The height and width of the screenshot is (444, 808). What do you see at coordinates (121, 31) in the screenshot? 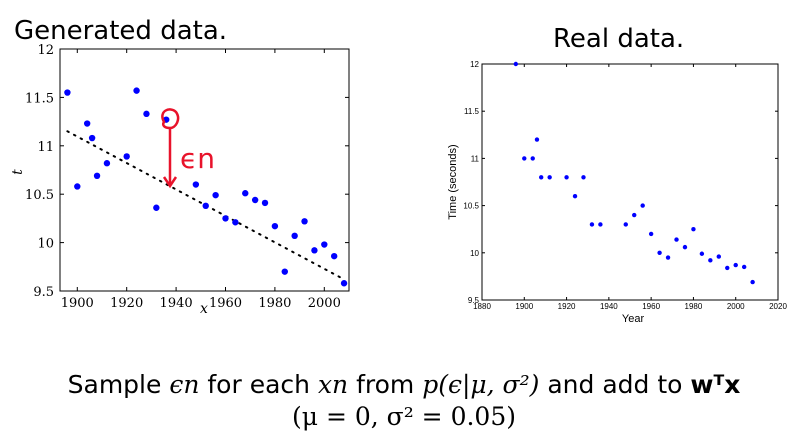
I see `left-chart-title: Generated data.` at bounding box center [121, 31].